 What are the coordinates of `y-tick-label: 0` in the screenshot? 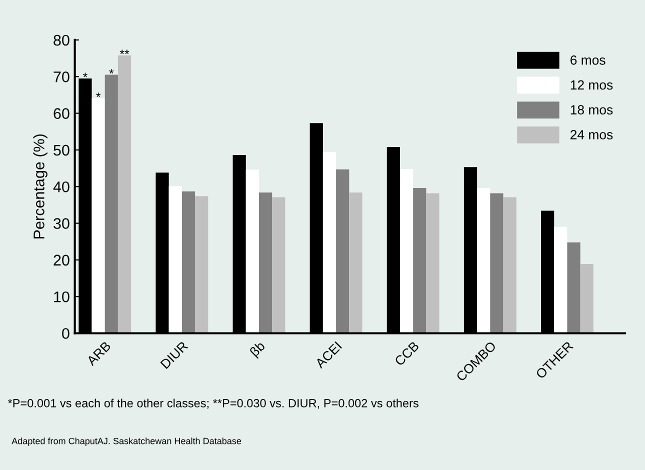 It's located at (66, 333).